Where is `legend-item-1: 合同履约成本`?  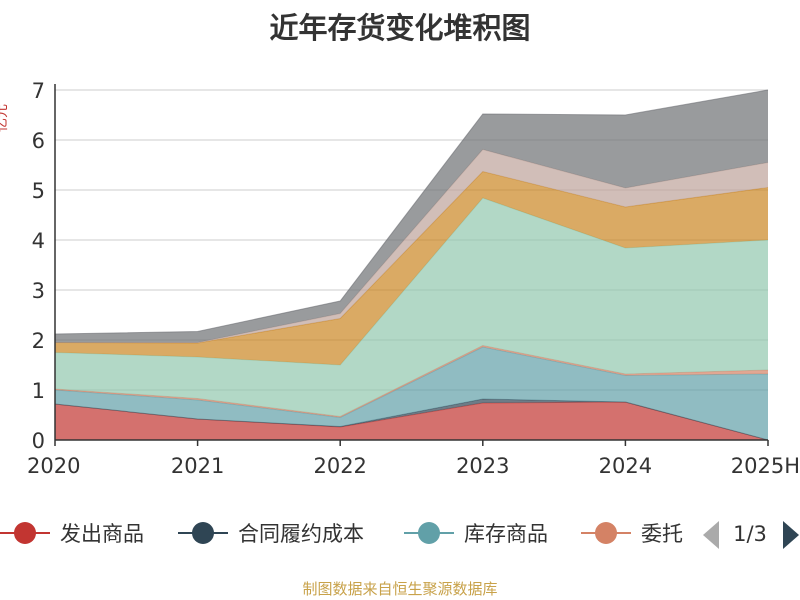
legend-item-1: 合同履约成本 is located at coordinates (271, 534).